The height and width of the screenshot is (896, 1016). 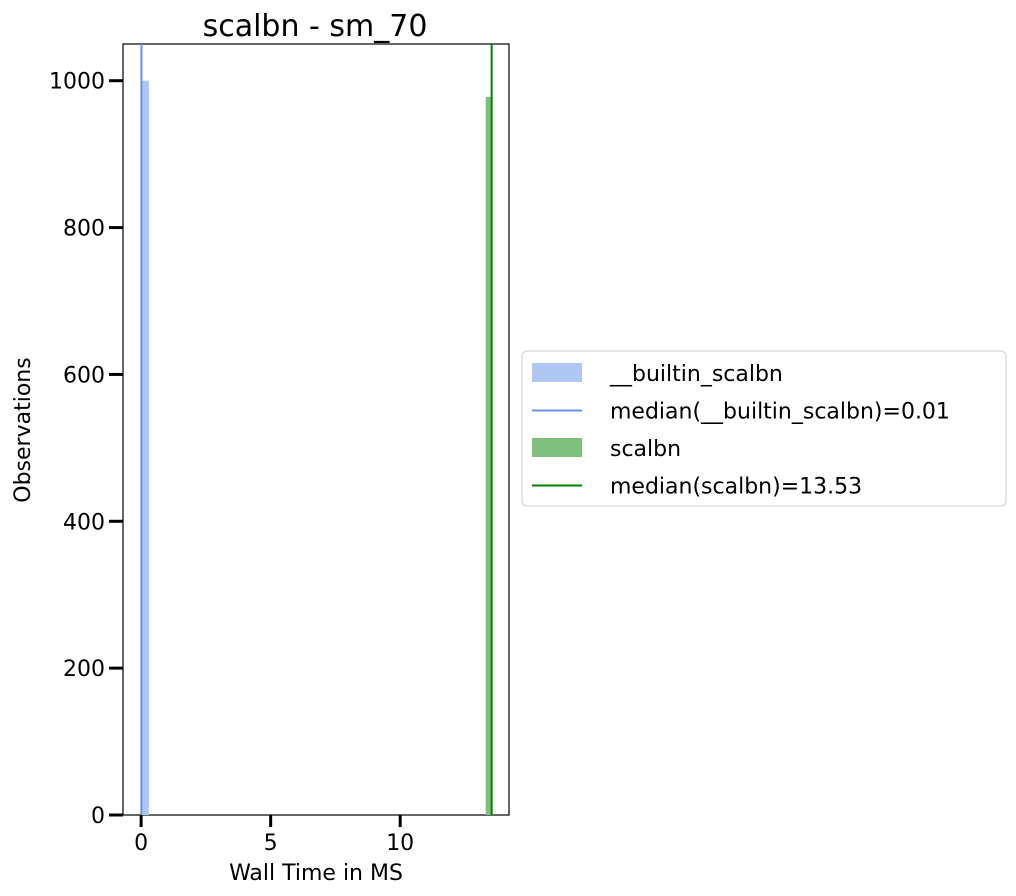 What do you see at coordinates (271, 843) in the screenshot?
I see `x-tick-label-1: 5` at bounding box center [271, 843].